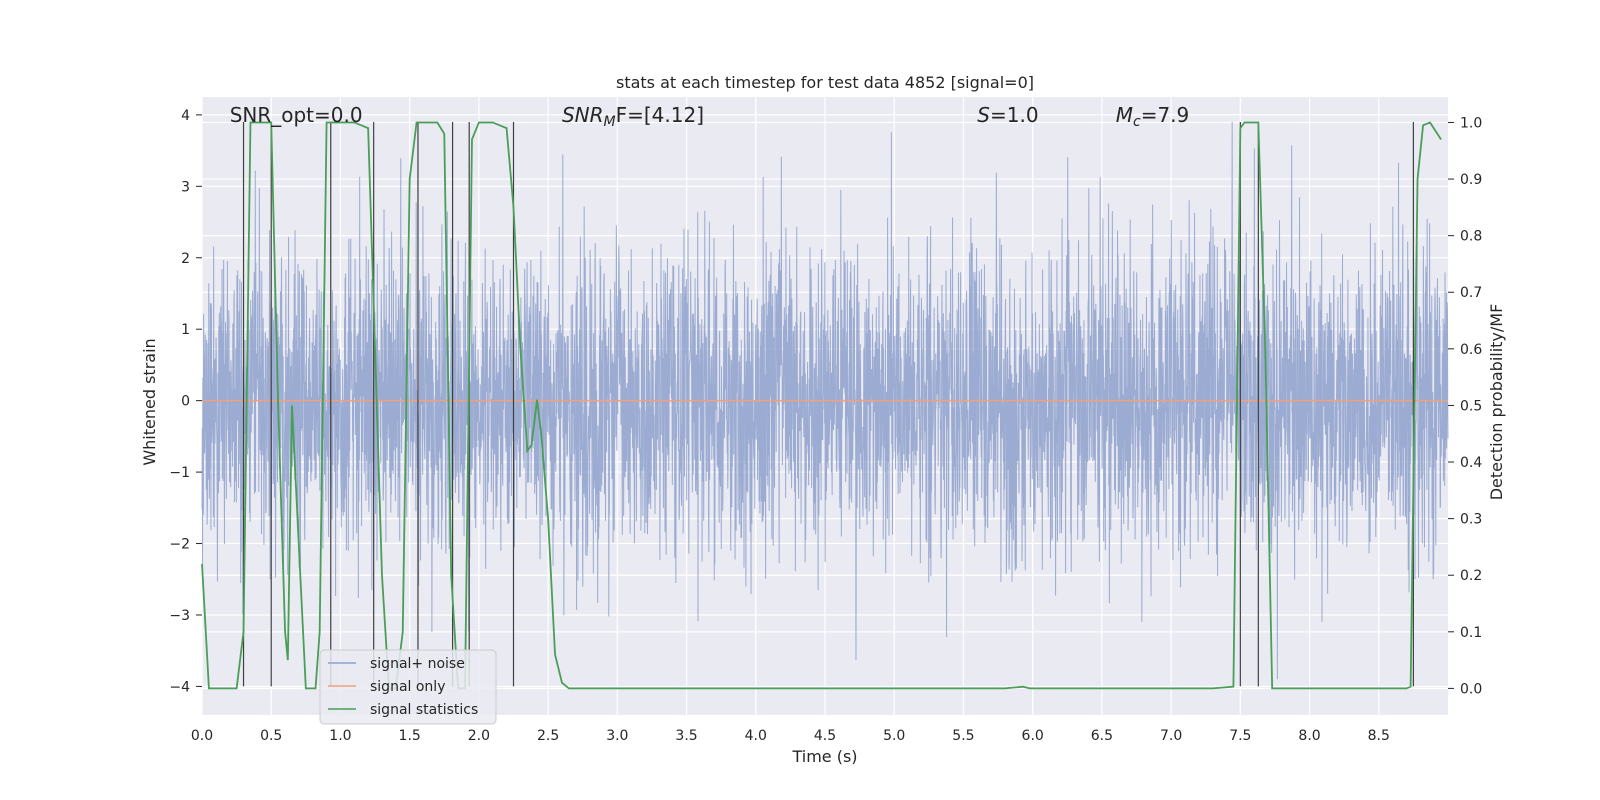  What do you see at coordinates (983, 115) in the screenshot?
I see `s-symbol: S` at bounding box center [983, 115].